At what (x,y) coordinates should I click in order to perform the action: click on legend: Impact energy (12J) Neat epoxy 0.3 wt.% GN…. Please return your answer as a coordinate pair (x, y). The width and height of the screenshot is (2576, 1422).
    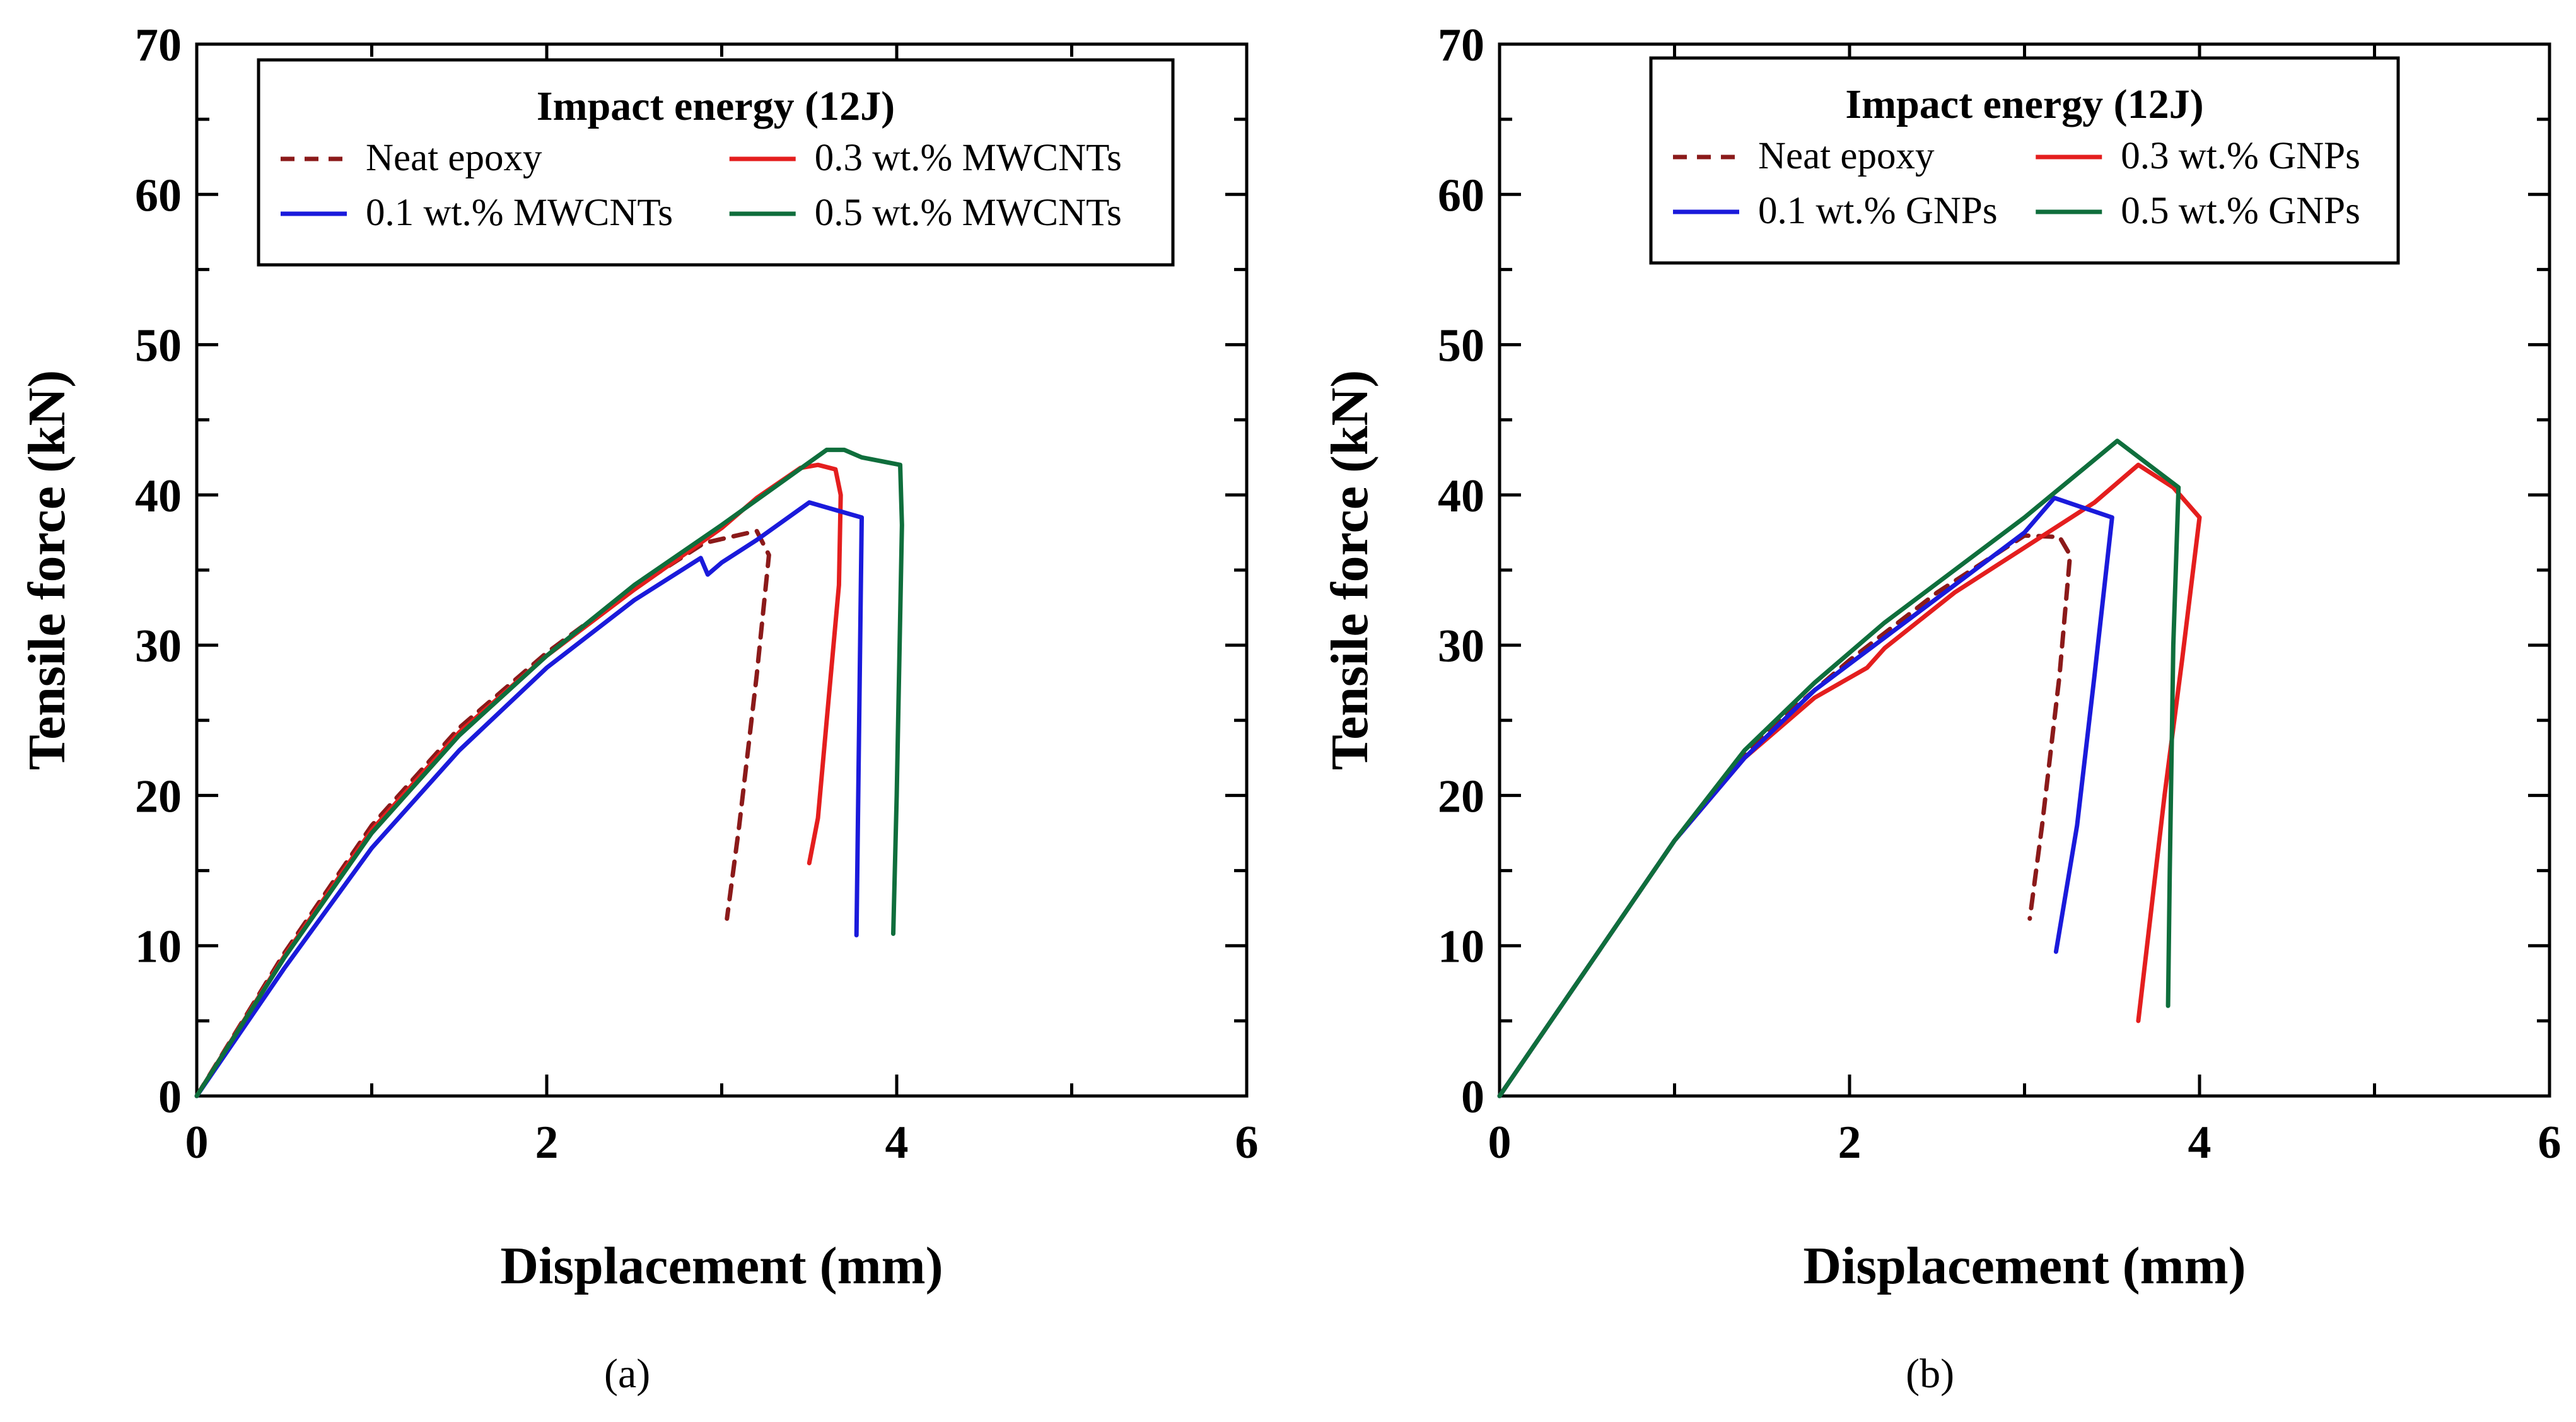
    Looking at the image, I should click on (2025, 160).